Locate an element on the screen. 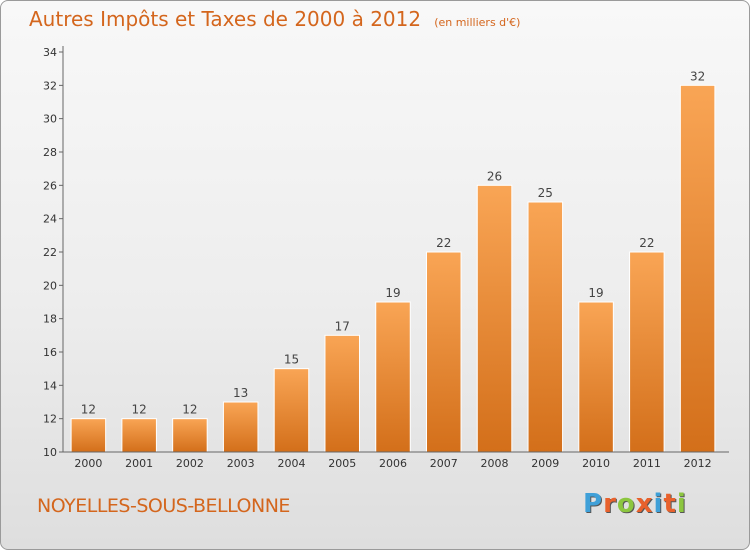 The height and width of the screenshot is (550, 750). logo-letter: x is located at coordinates (644, 504).